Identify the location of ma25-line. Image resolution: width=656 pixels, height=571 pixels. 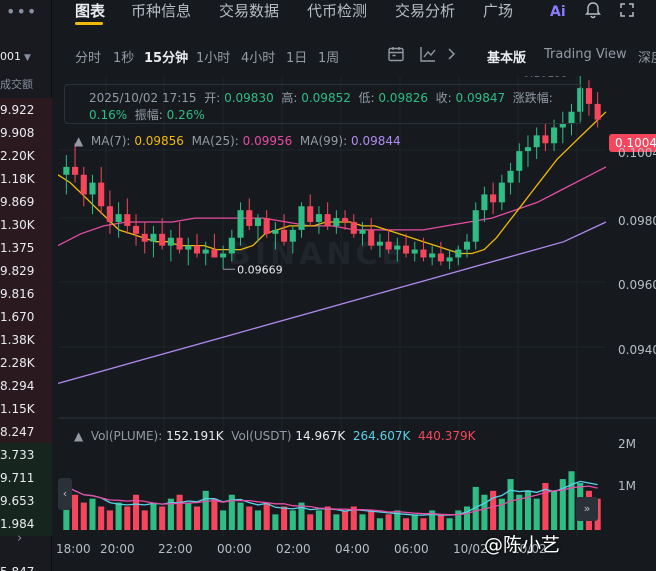
(332, 206).